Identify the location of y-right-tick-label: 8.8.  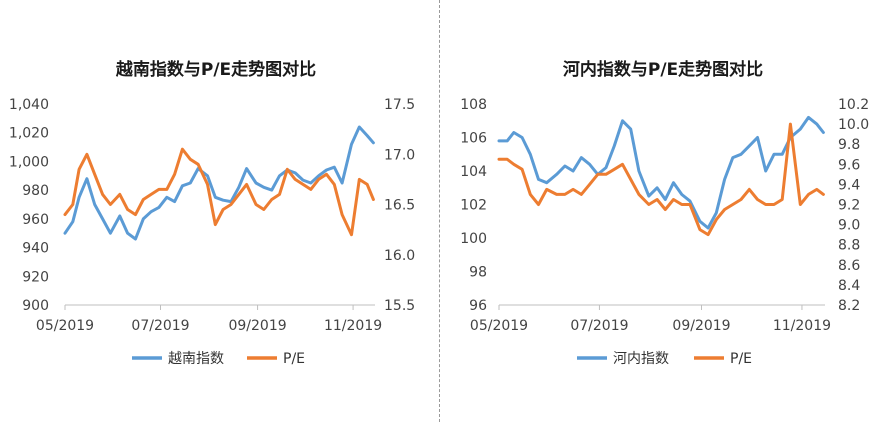
(849, 246).